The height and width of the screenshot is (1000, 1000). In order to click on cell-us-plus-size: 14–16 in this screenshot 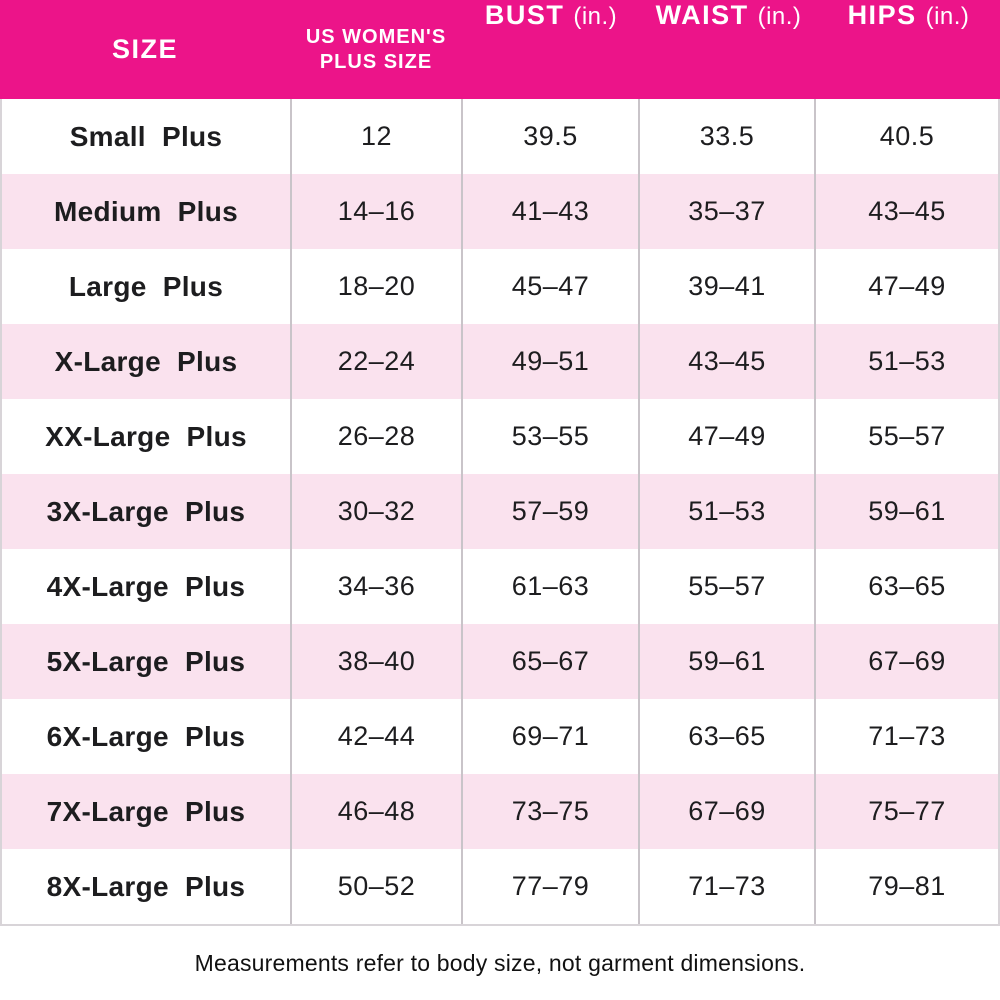, I will do `click(375, 211)`.